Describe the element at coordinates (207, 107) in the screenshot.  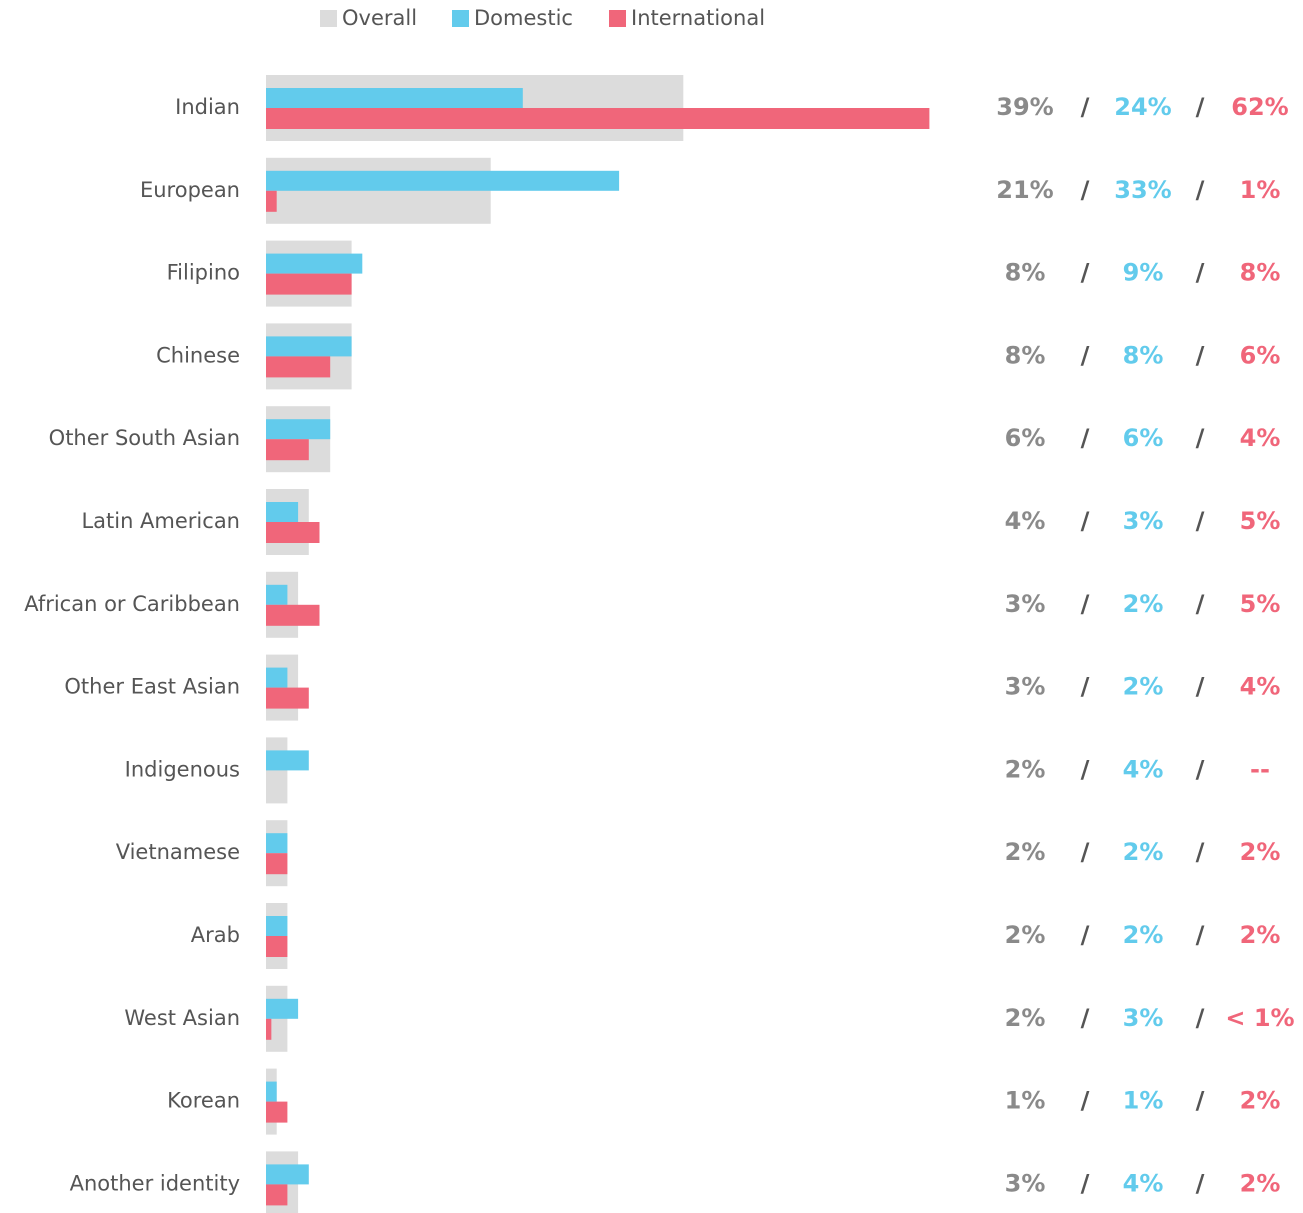
I see `category-label: Indian` at that location.